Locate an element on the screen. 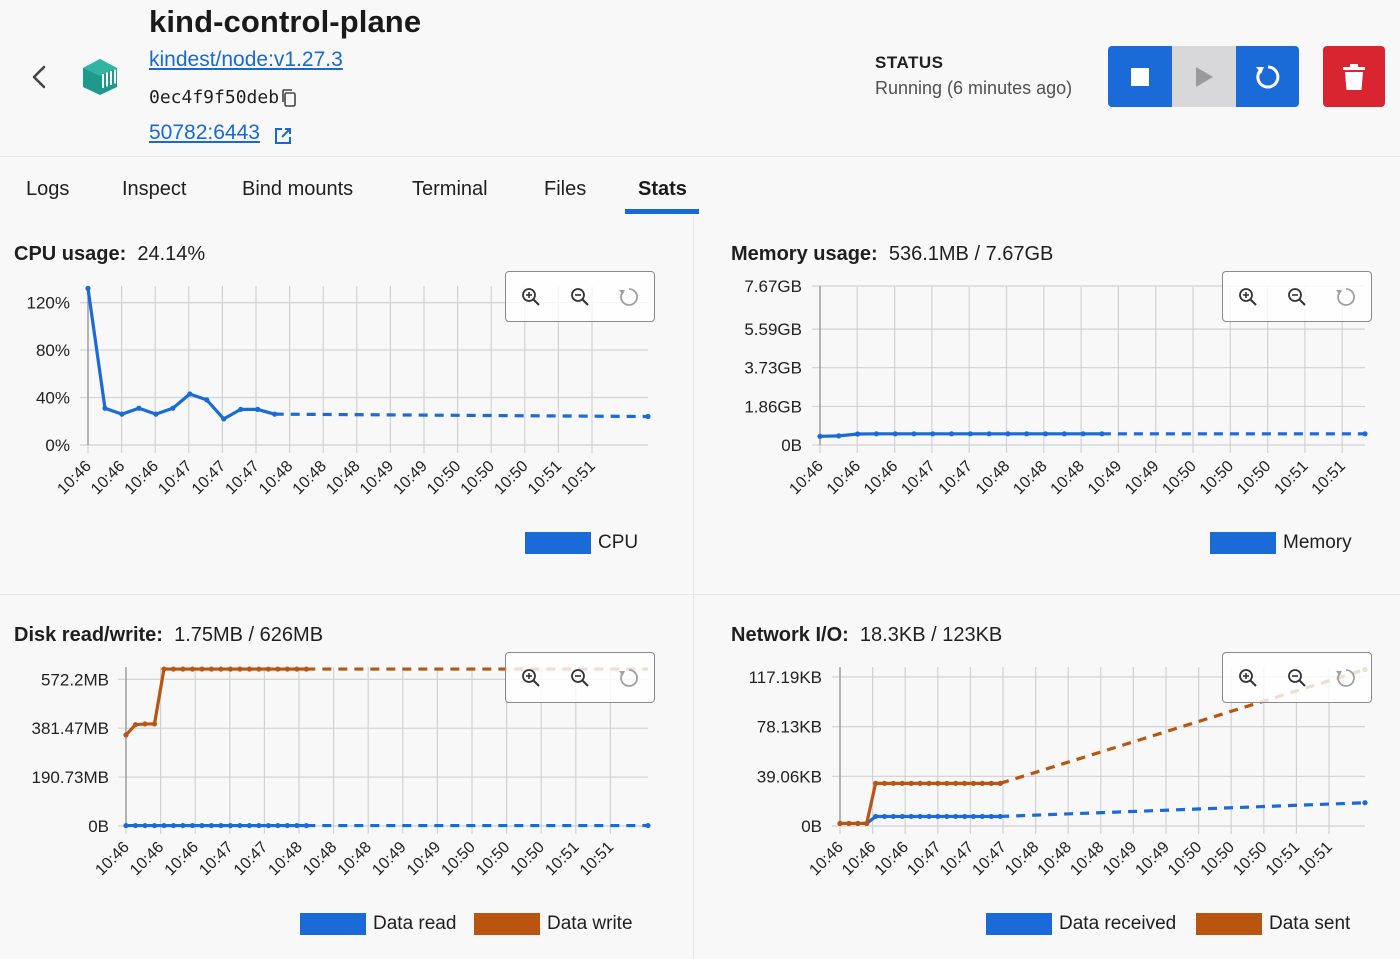 The height and width of the screenshot is (959, 1400). cpu-legend: CPU is located at coordinates (581, 543).